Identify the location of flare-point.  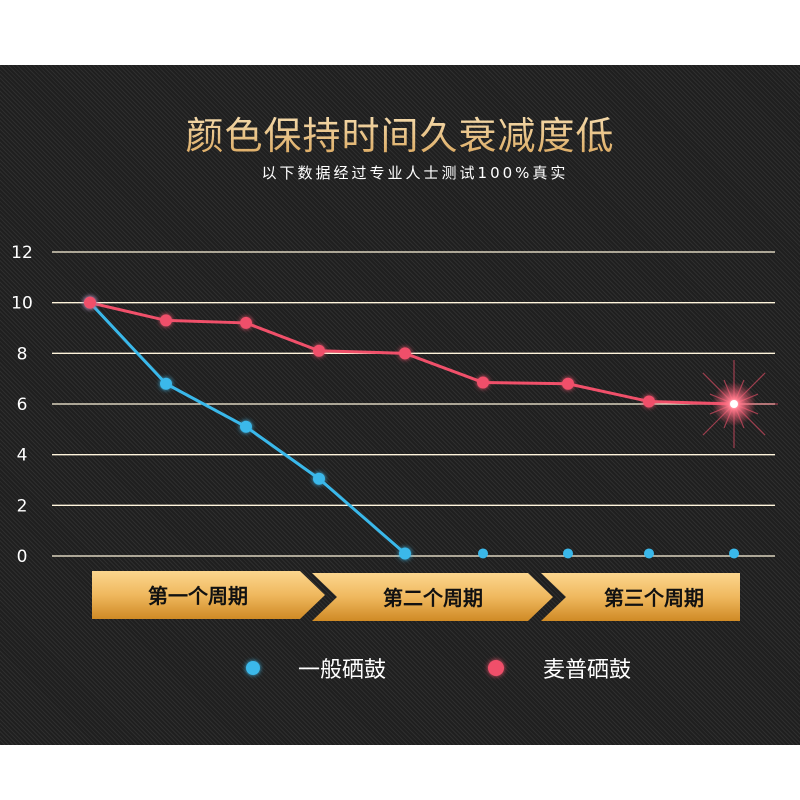
(734, 404).